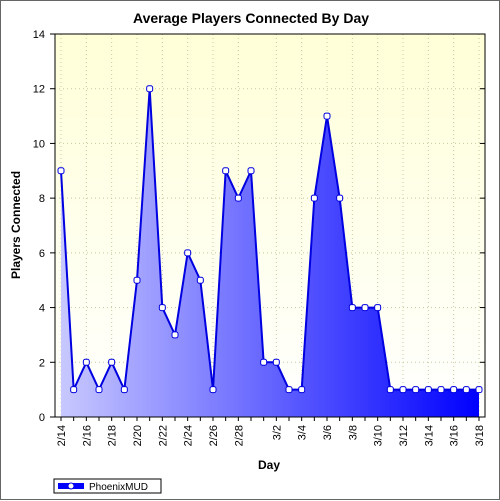  I want to click on x-tick-label: 3/8, so click(353, 432).